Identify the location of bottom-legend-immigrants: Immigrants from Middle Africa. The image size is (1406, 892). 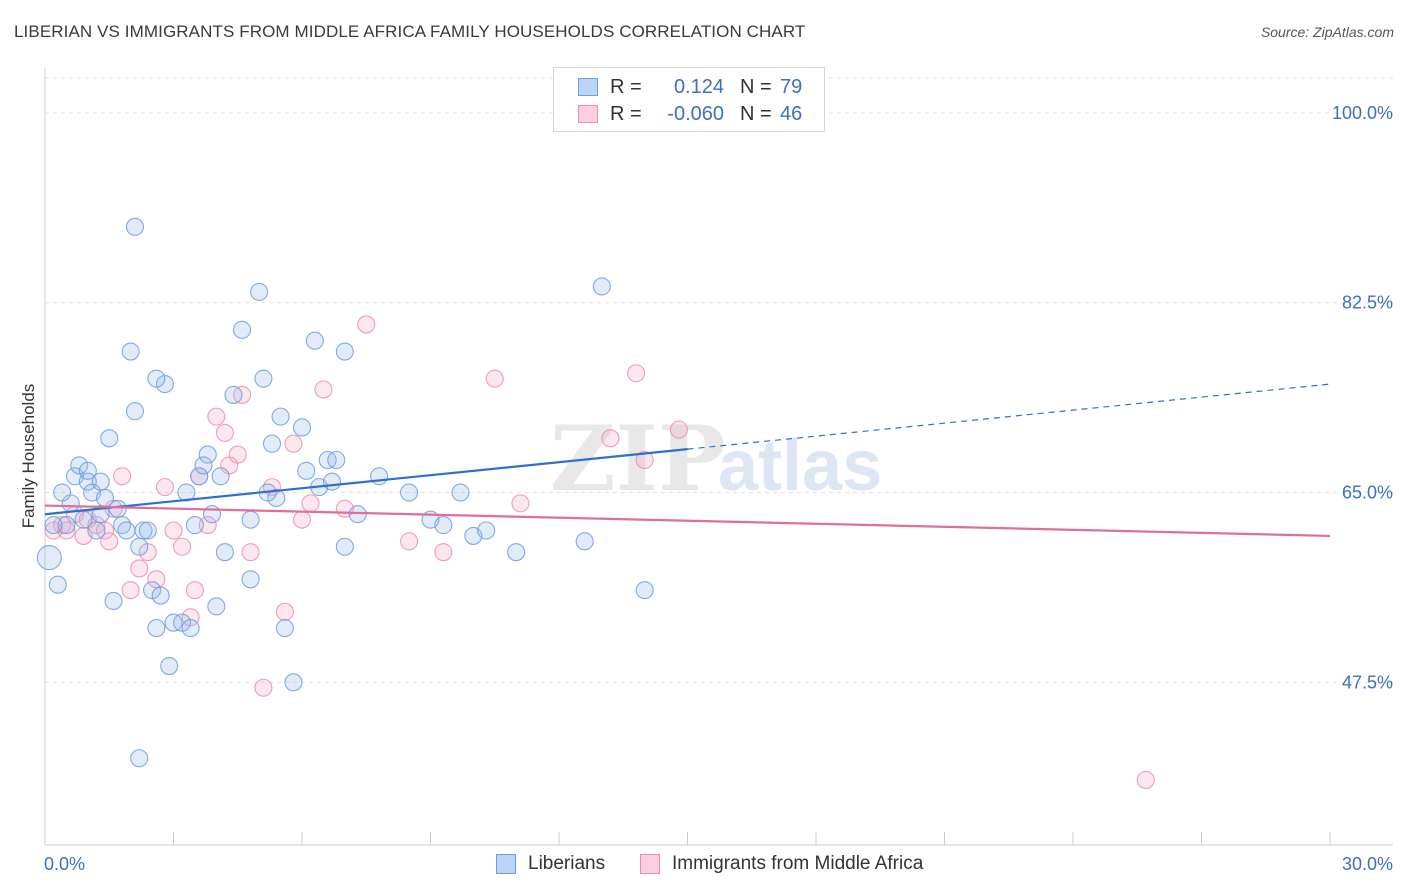
(781, 864).